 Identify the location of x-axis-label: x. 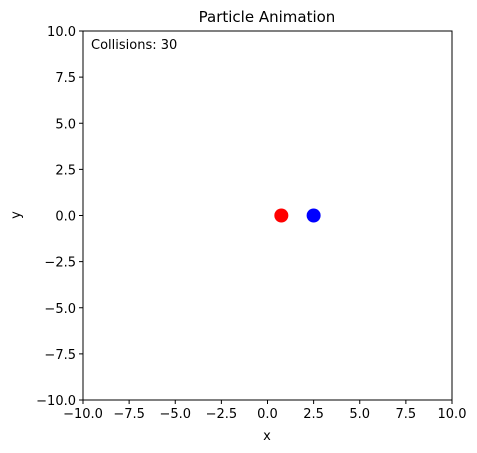
(267, 436).